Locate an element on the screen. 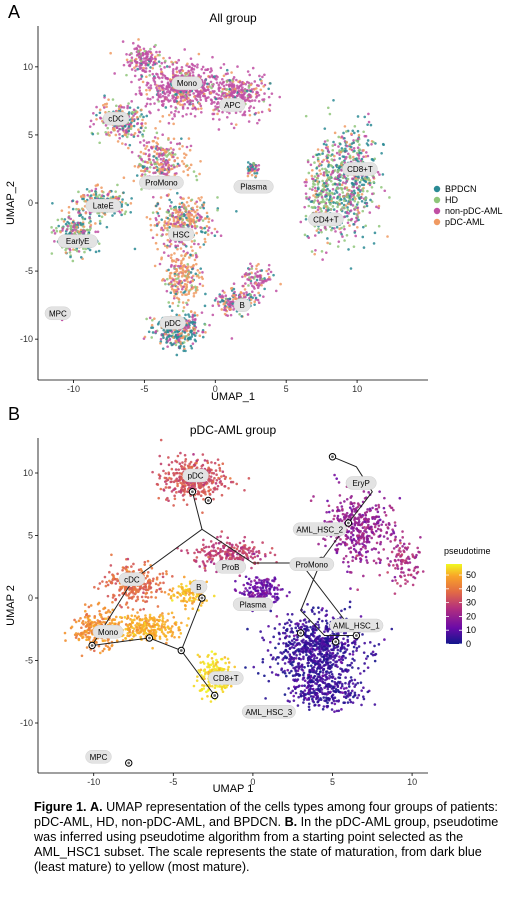 This screenshot has height=907, width=520. panel-b-cluster-label: ProB is located at coordinates (231, 567).